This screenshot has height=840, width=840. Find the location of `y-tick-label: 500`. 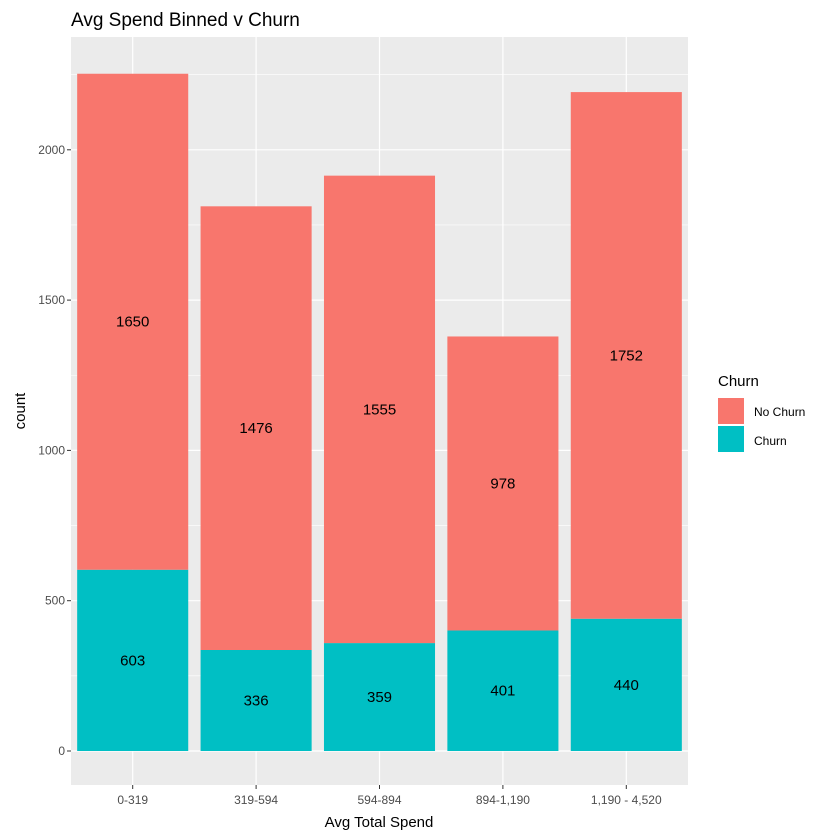

y-tick-label: 500 is located at coordinates (55, 601).